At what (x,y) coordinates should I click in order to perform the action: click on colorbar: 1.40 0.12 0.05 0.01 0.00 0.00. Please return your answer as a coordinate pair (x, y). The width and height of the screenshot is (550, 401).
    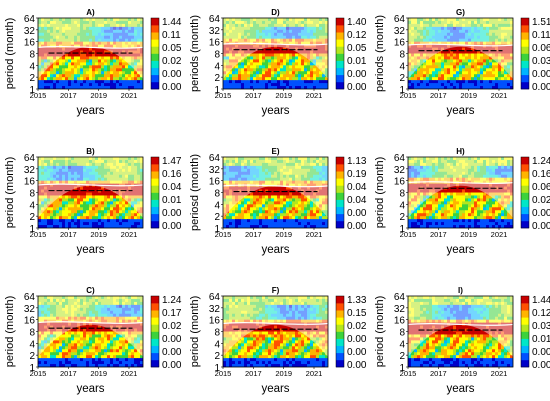
    Looking at the image, I should click on (351, 55).